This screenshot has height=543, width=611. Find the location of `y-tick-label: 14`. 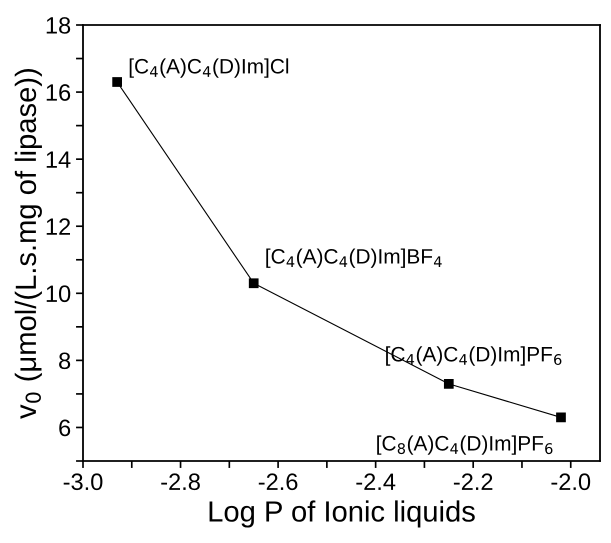

y-tick-label: 14 is located at coordinates (58, 159).